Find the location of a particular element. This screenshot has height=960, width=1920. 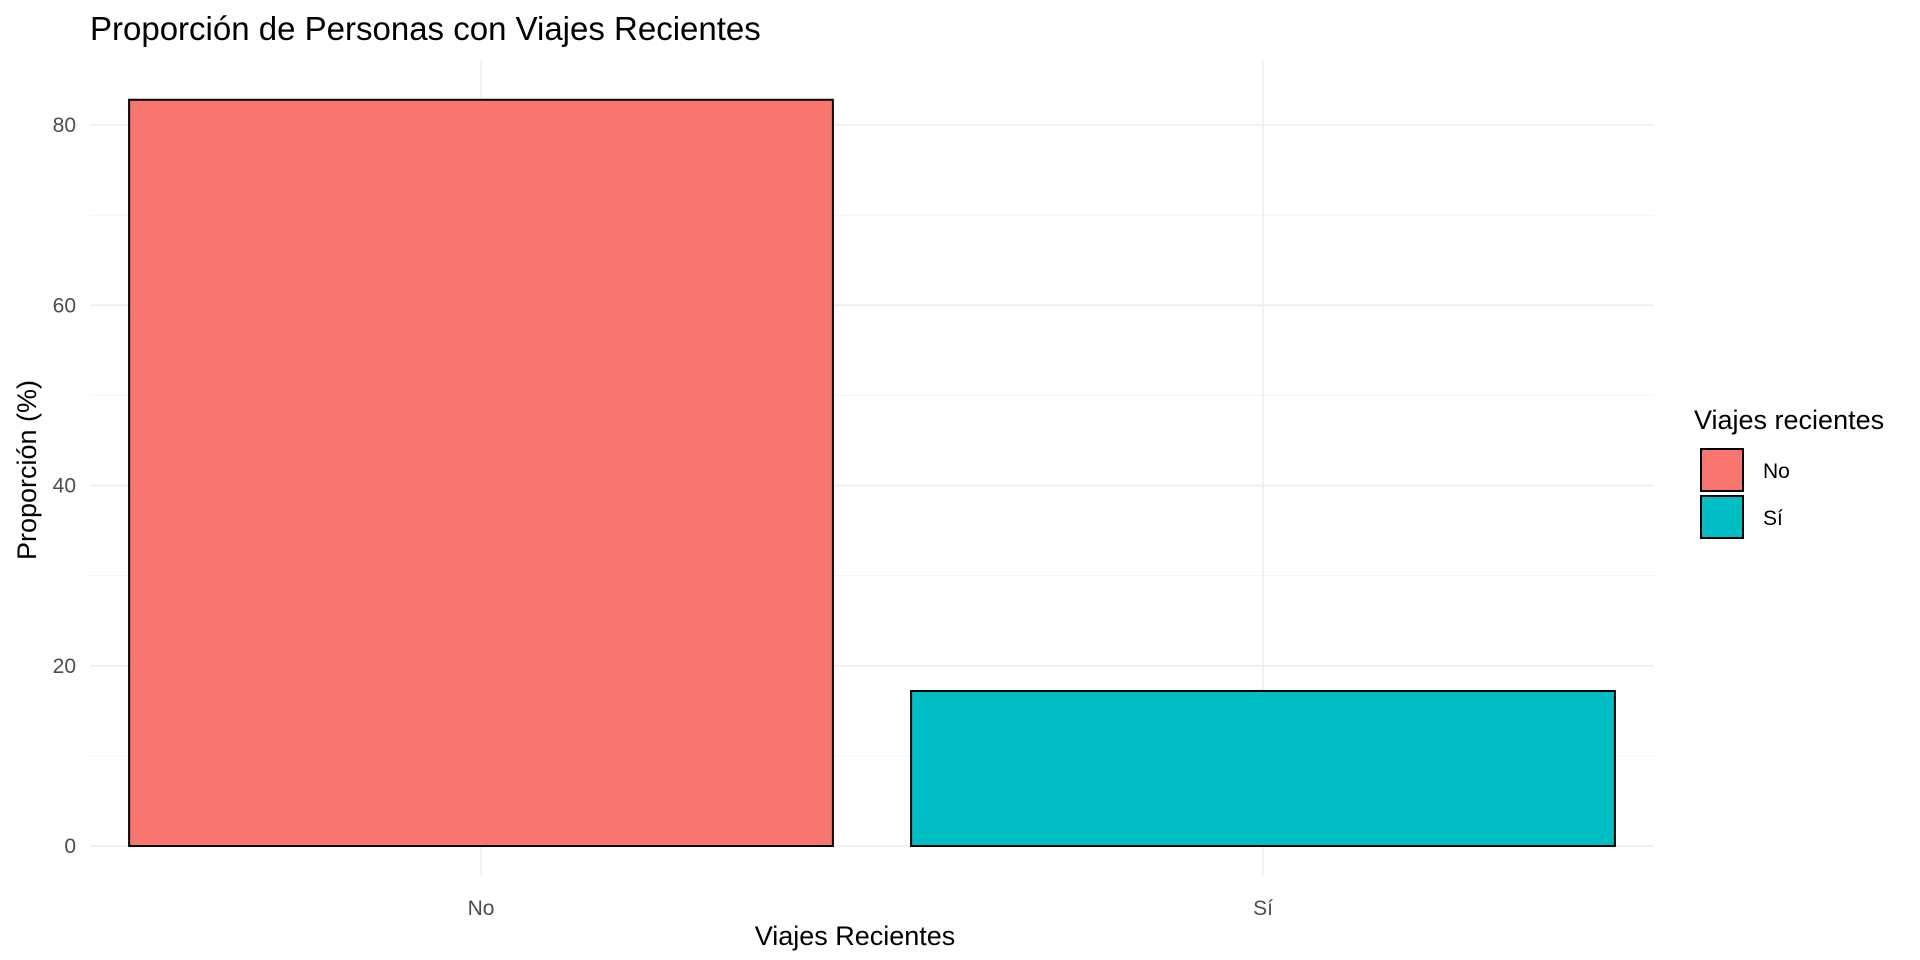

legend: Viajes recientes No Sí is located at coordinates (1789, 472).